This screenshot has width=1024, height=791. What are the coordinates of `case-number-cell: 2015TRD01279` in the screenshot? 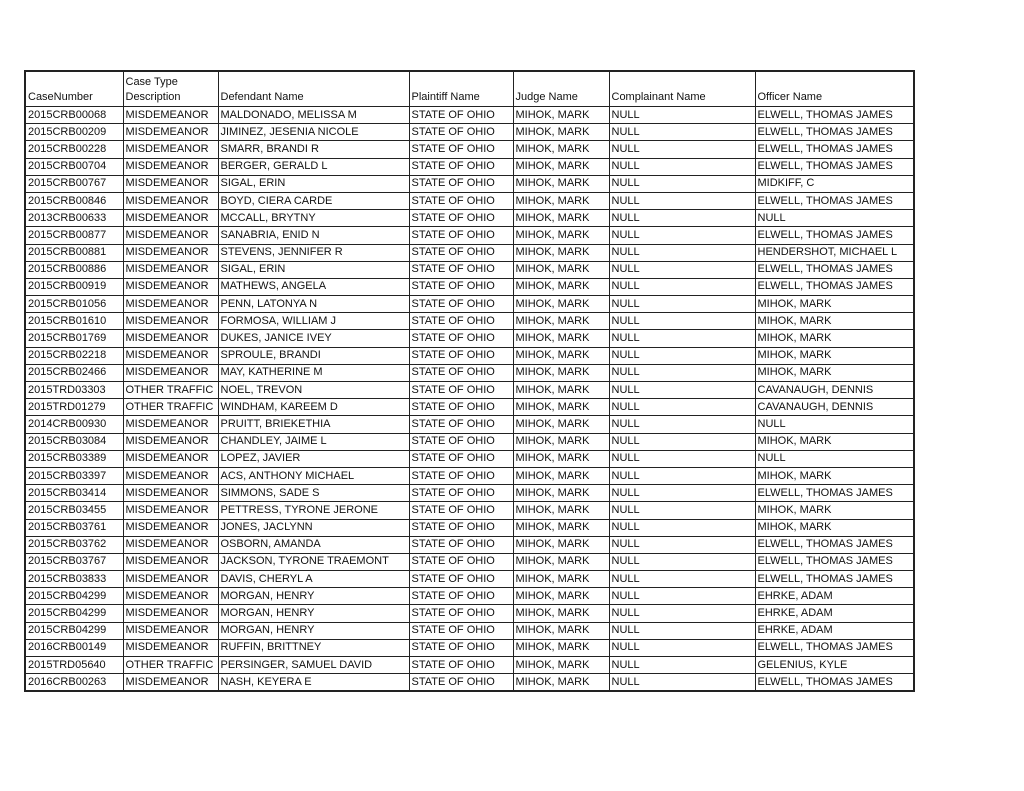 It's located at (74, 407).